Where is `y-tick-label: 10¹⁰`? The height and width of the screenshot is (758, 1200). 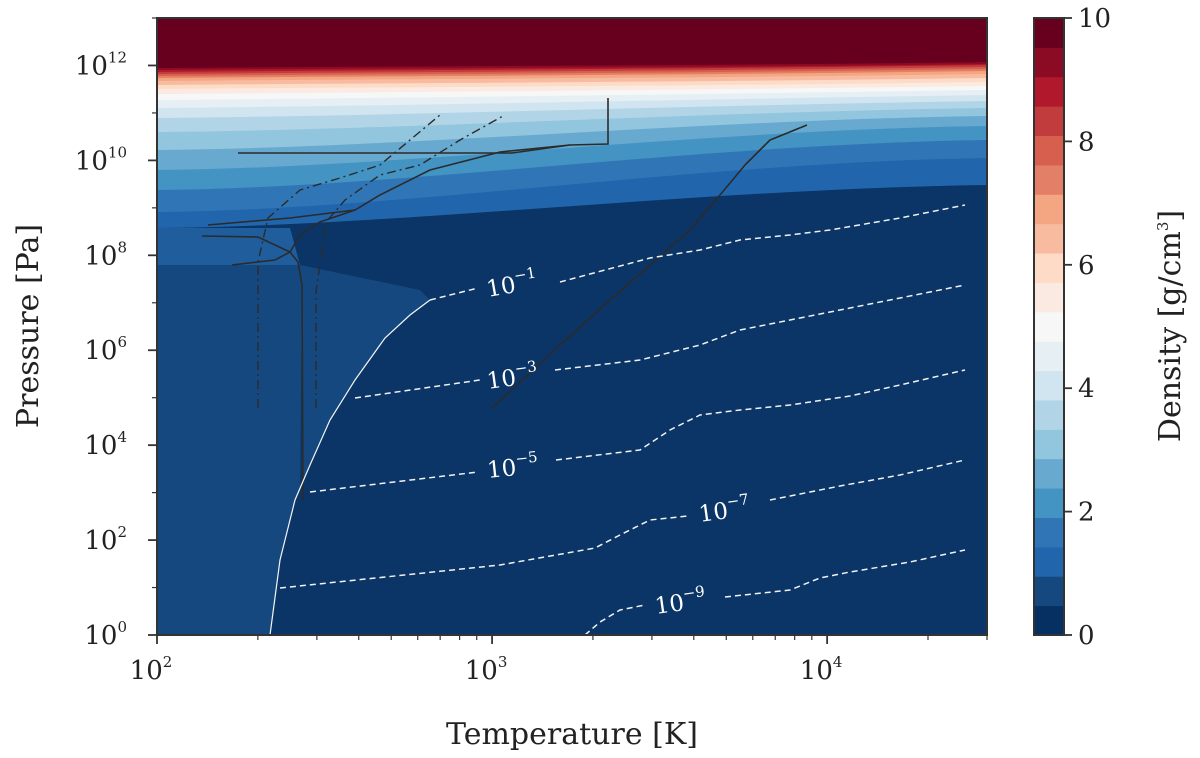 y-tick-label: 10¹⁰ is located at coordinates (101, 159).